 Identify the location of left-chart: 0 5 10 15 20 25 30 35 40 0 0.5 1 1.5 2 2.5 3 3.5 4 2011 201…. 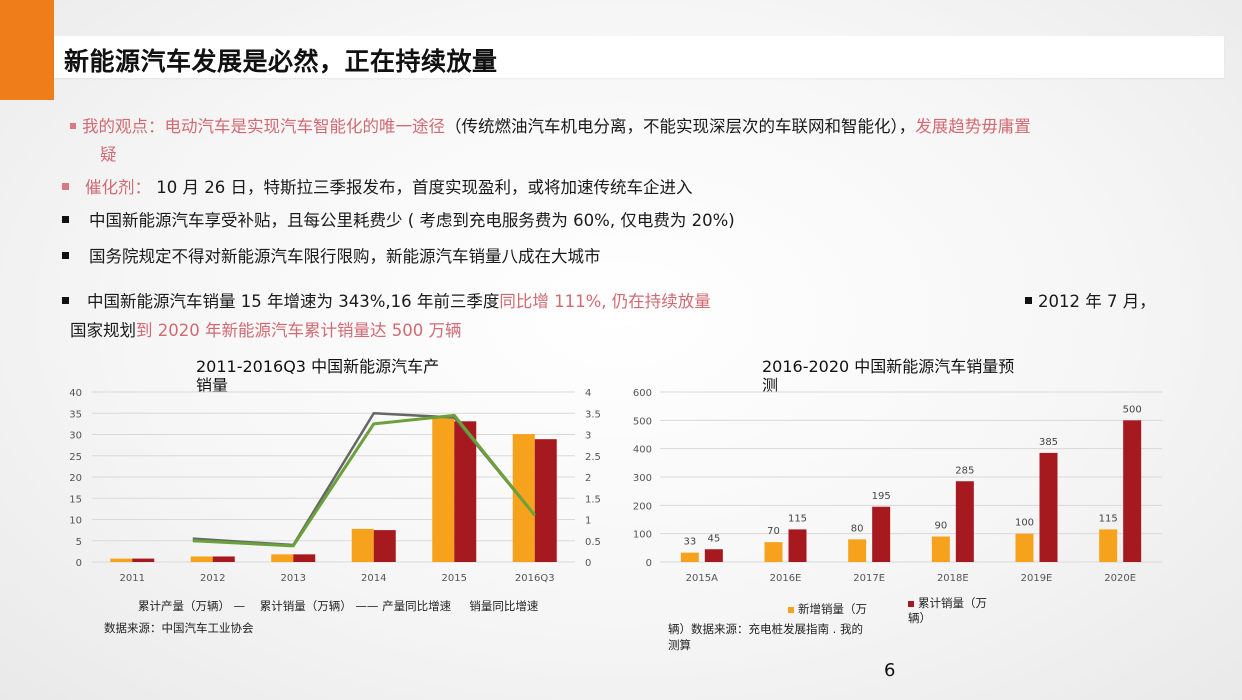
(335, 486).